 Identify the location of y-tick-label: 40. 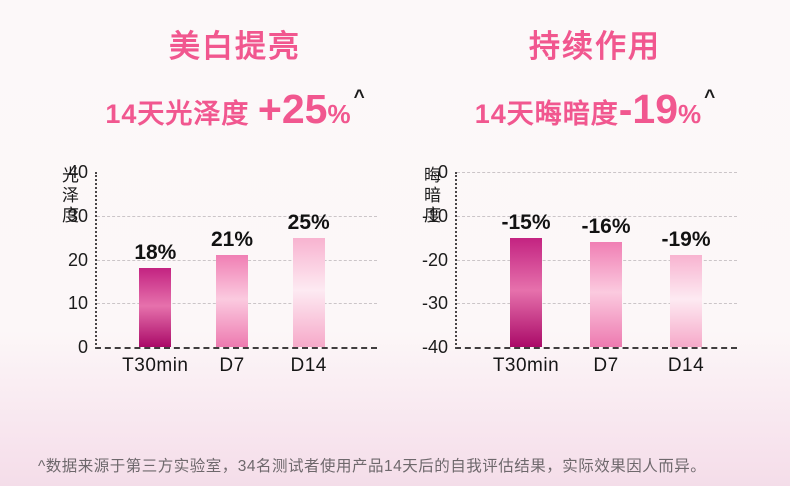
(77, 172).